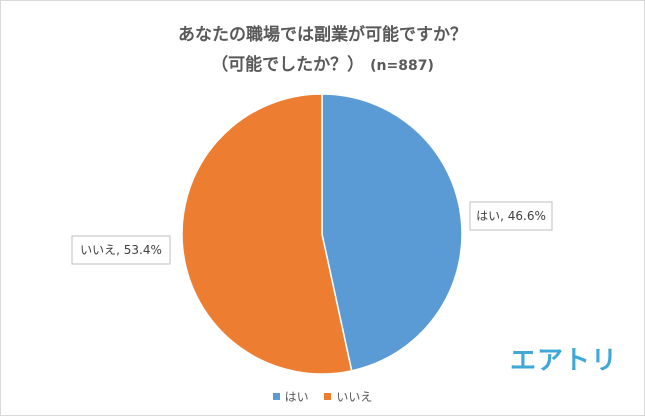 The height and width of the screenshot is (416, 645). I want to click on data-label-no: いいえ, 53.4%, so click(121, 250).